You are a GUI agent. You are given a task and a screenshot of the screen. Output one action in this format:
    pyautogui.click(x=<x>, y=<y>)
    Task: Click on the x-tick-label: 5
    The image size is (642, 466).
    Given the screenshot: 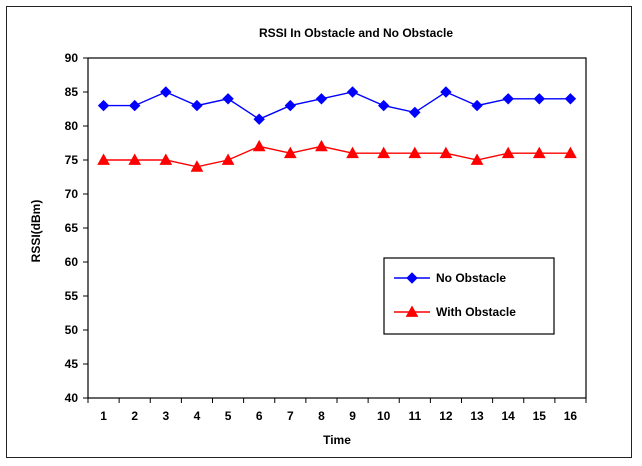 What is the action you would take?
    pyautogui.click(x=228, y=416)
    